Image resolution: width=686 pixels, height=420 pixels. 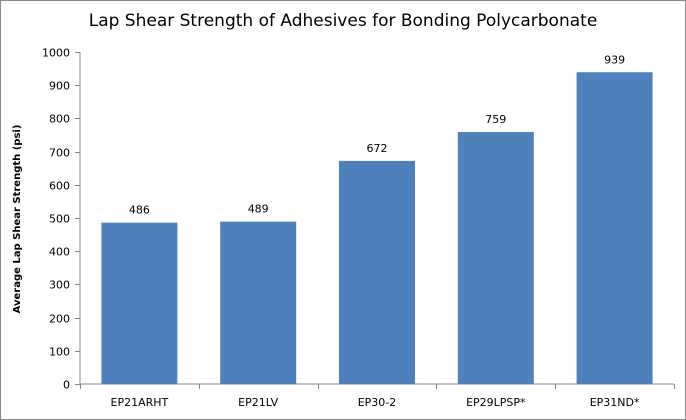 I want to click on y-tick-label: 1000, so click(x=56, y=53).